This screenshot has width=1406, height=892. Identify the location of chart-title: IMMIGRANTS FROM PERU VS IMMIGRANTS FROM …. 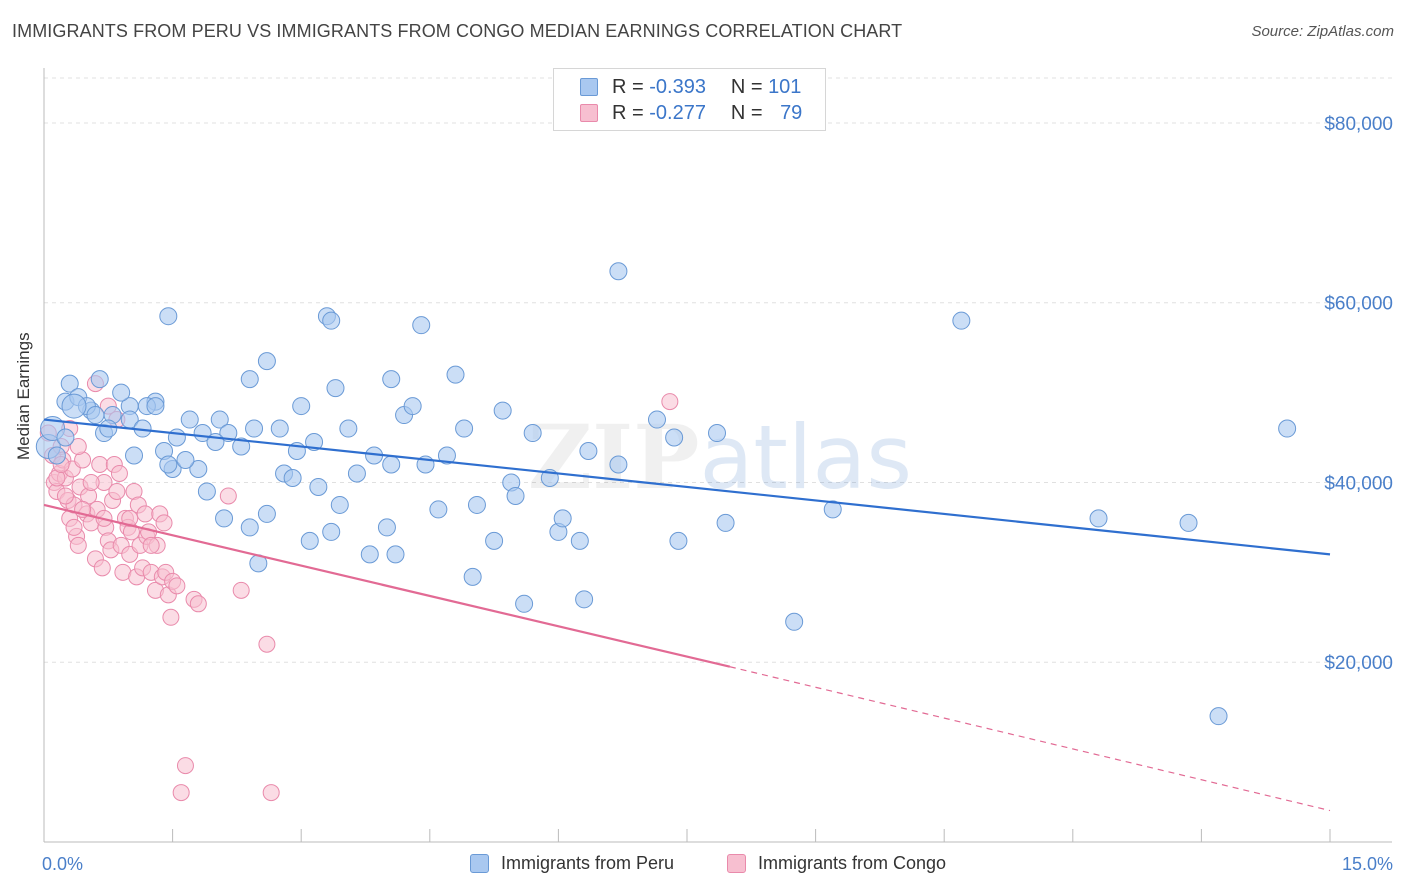
(457, 31).